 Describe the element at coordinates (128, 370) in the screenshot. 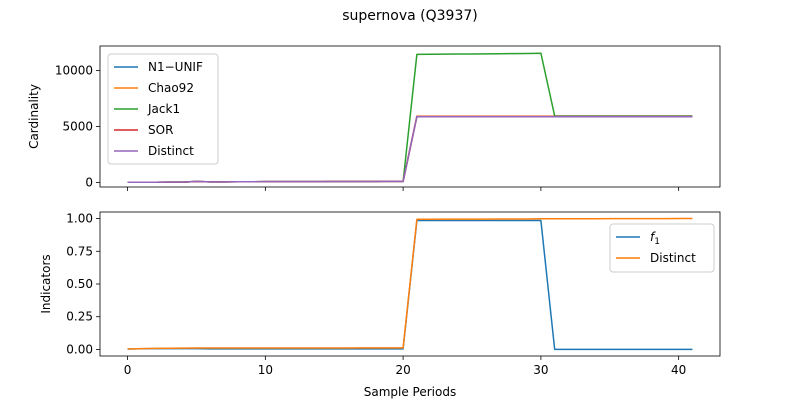

I see `x-tick-label: 0` at that location.